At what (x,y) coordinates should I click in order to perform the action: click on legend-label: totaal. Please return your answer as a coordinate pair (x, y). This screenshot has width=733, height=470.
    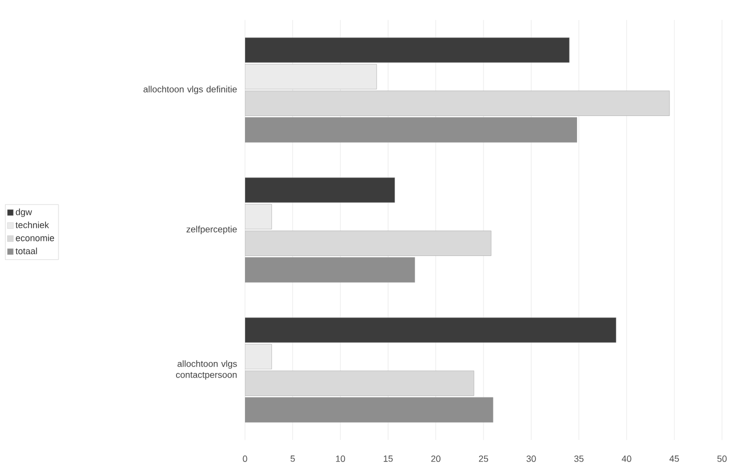
    Looking at the image, I should click on (26, 251).